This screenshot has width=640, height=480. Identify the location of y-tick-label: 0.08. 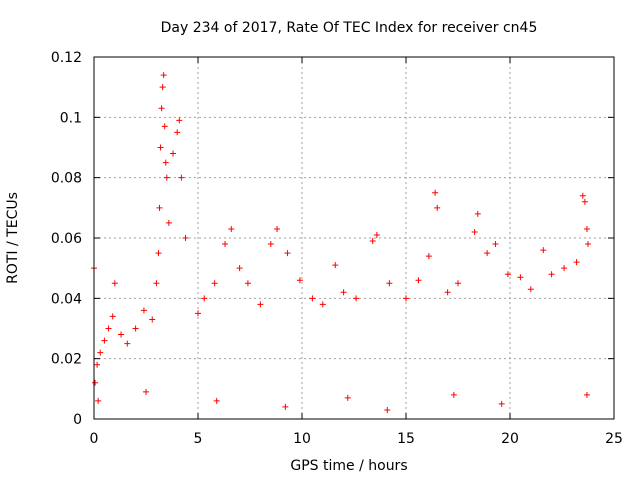
(66, 179).